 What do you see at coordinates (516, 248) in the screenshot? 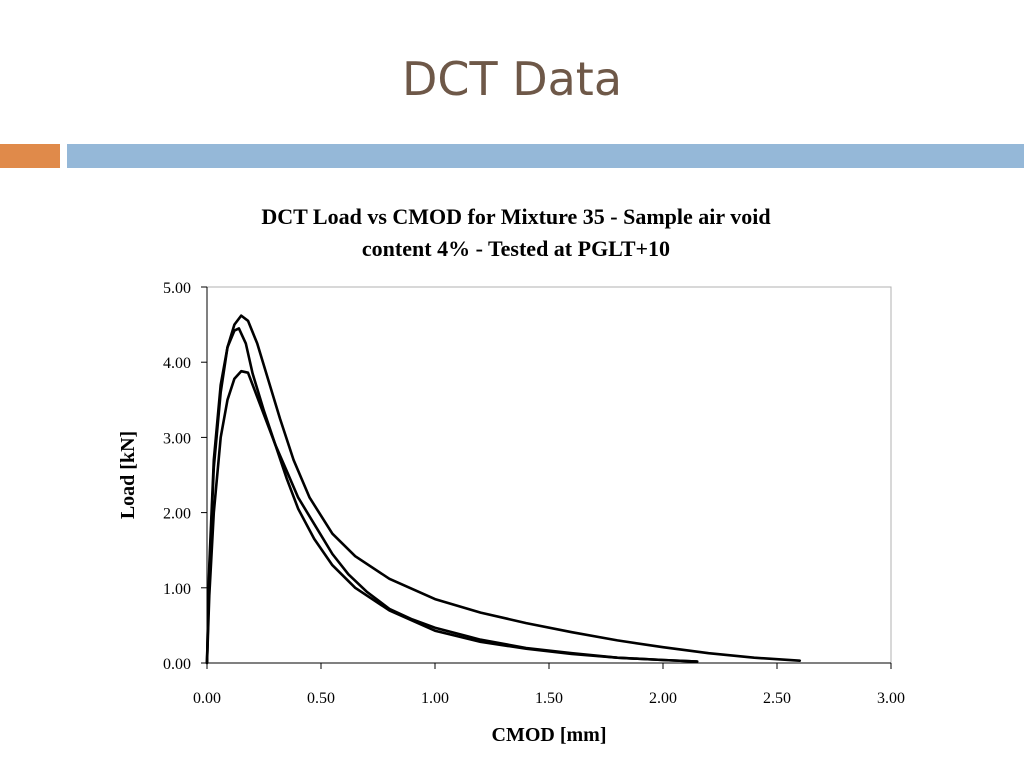
I see `chart-title-line2: content 4% - Tested at PGLT+10` at bounding box center [516, 248].